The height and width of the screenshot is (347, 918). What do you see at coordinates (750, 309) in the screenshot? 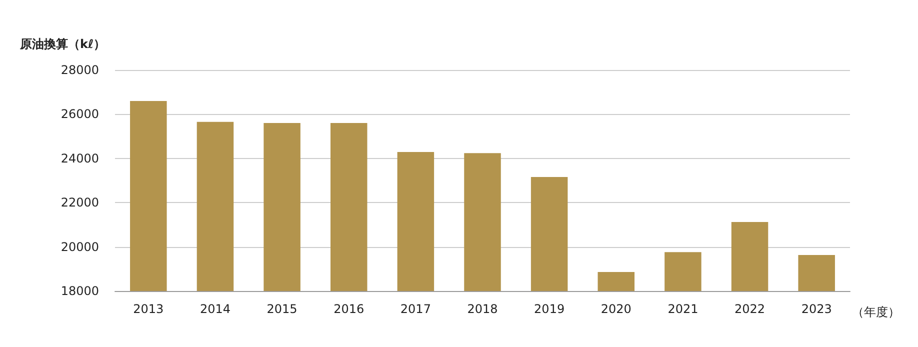
I see `x-tick-label: 2022` at bounding box center [750, 309].